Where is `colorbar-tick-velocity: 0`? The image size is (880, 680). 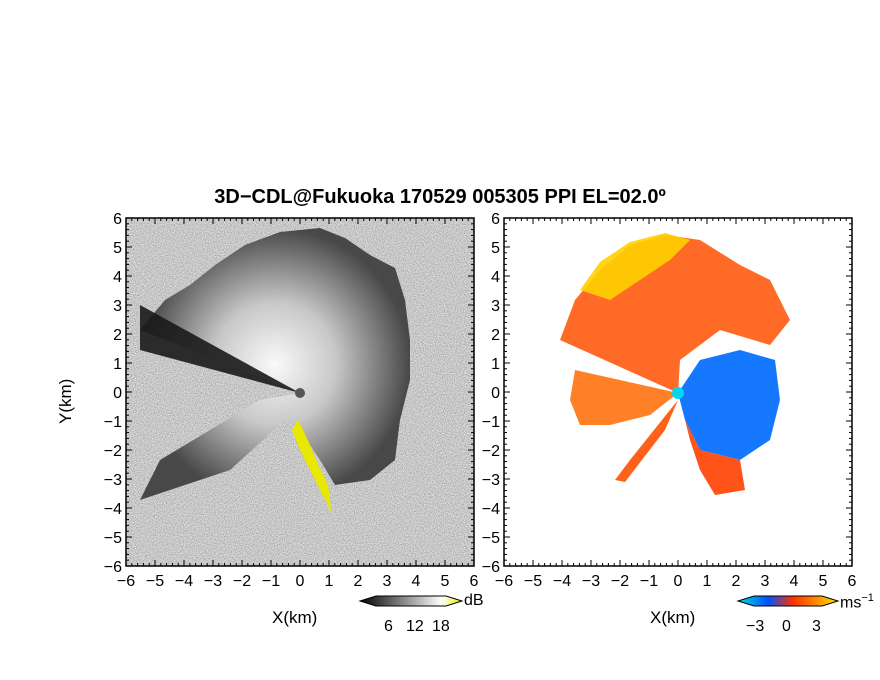 colorbar-tick-velocity: 0 is located at coordinates (786, 626).